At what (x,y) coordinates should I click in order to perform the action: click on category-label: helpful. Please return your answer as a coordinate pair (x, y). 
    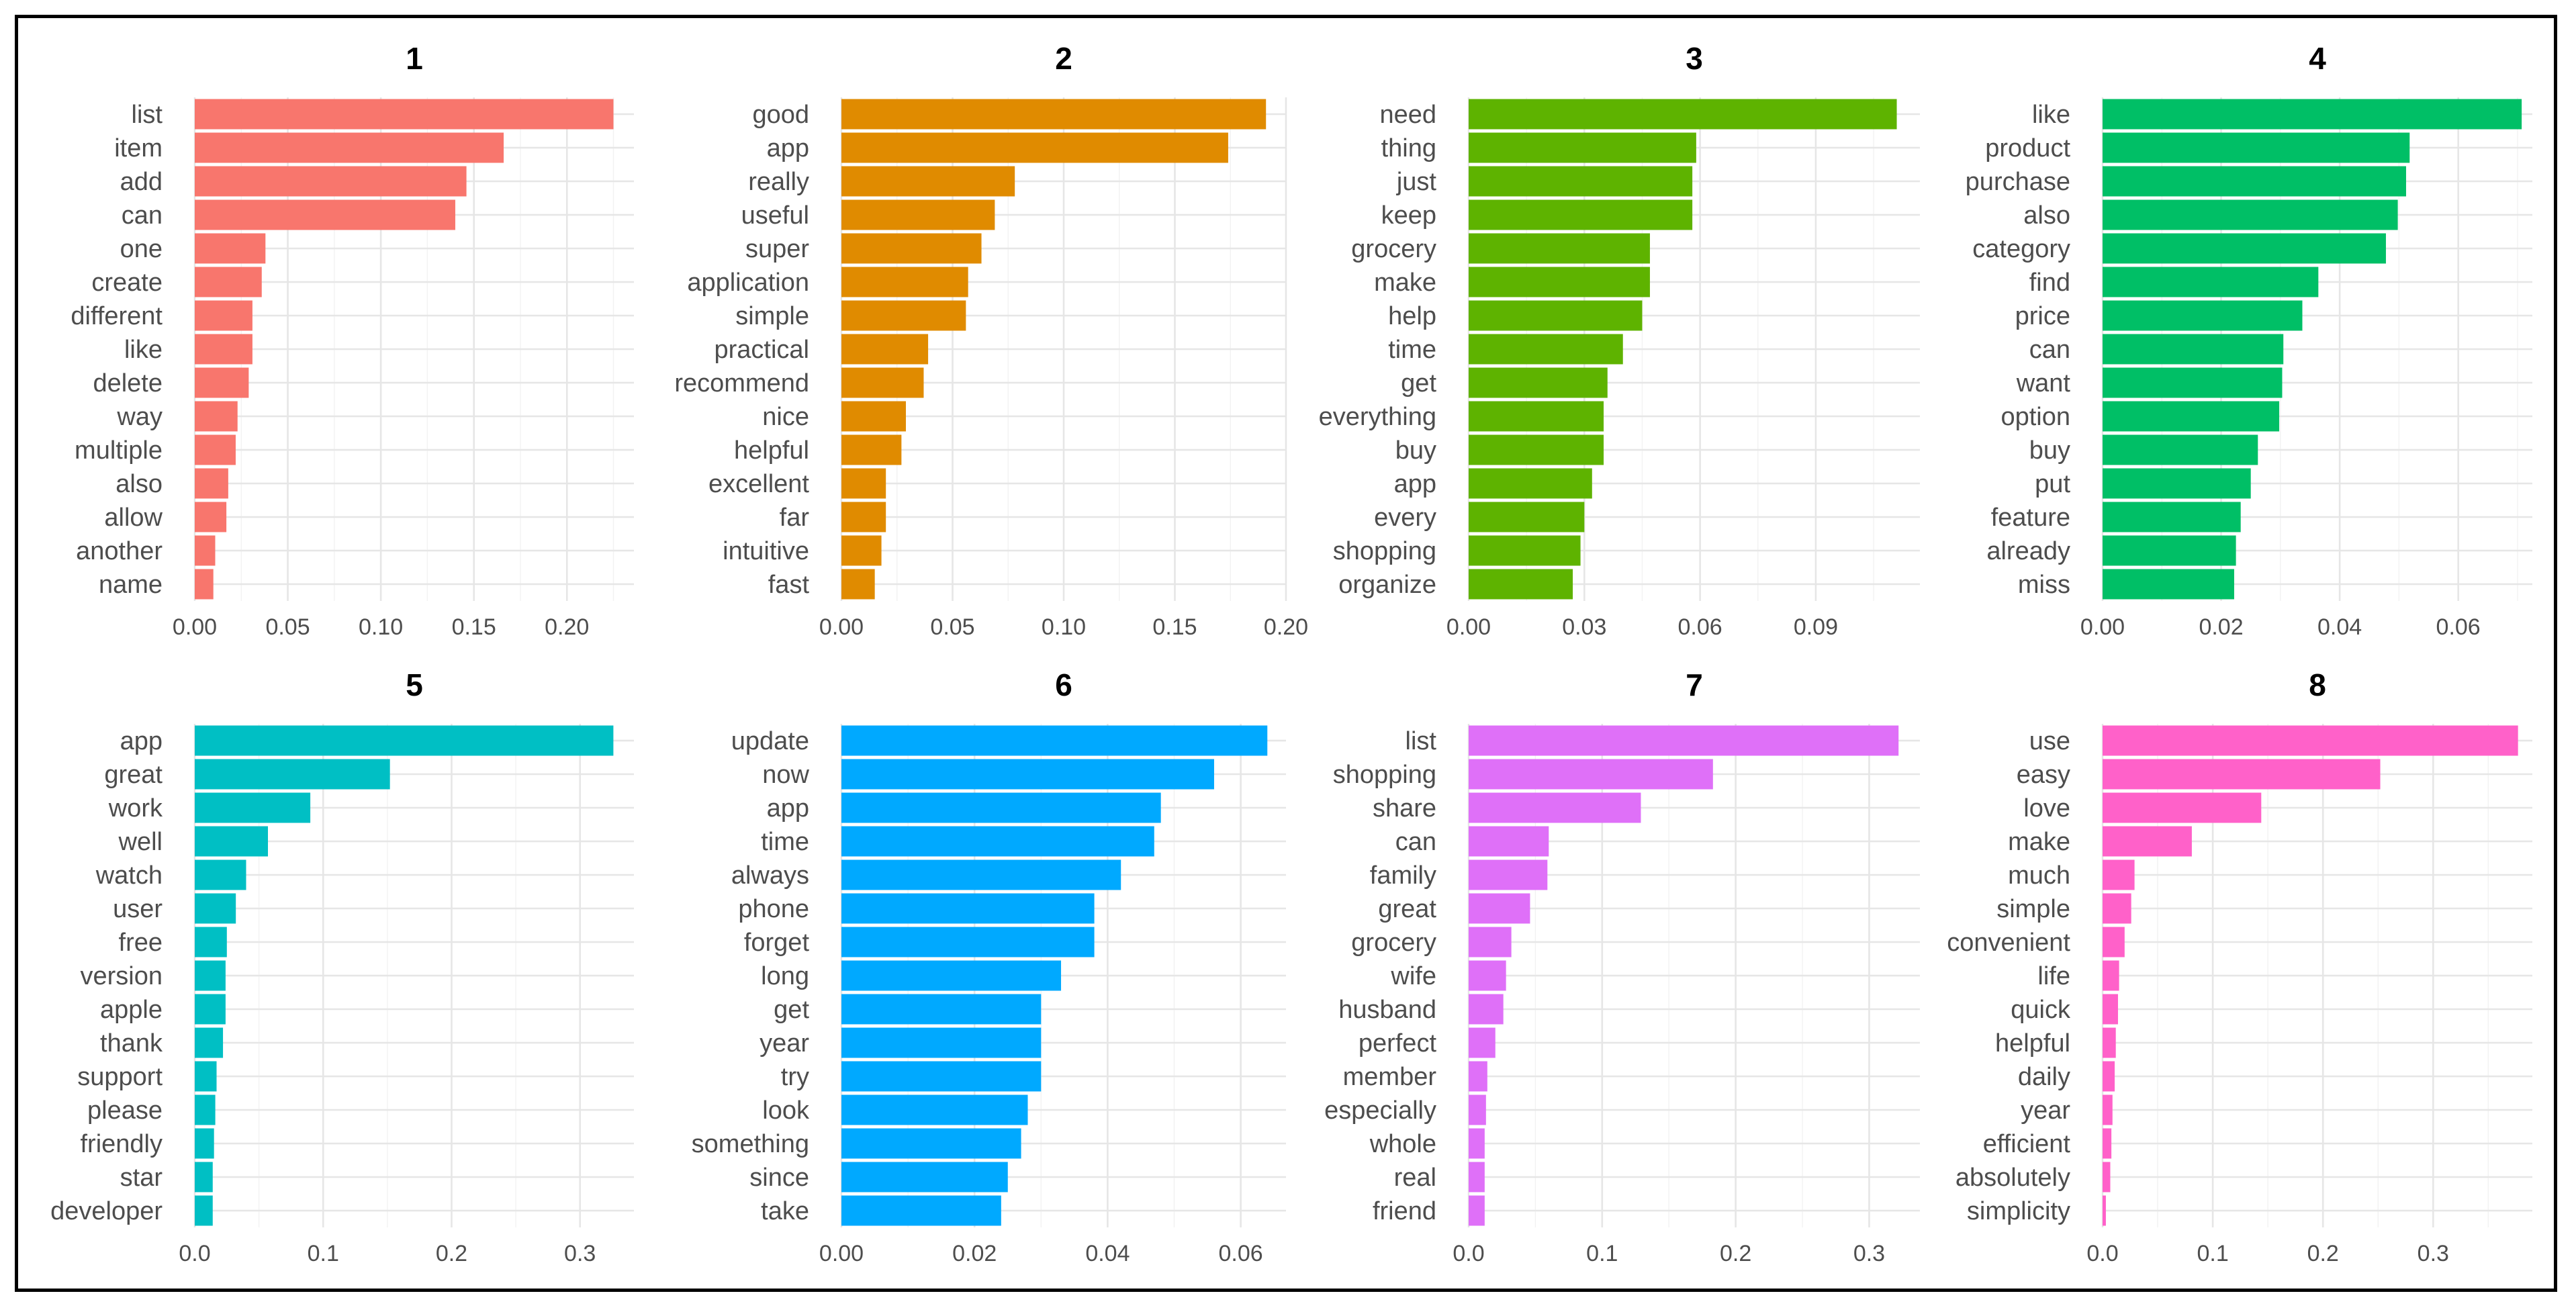
    Looking at the image, I should click on (771, 450).